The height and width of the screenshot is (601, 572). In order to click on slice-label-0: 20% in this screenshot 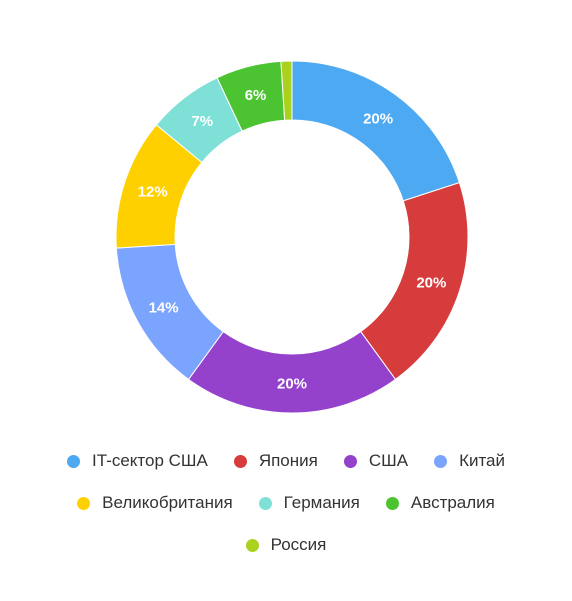, I will do `click(378, 118)`.